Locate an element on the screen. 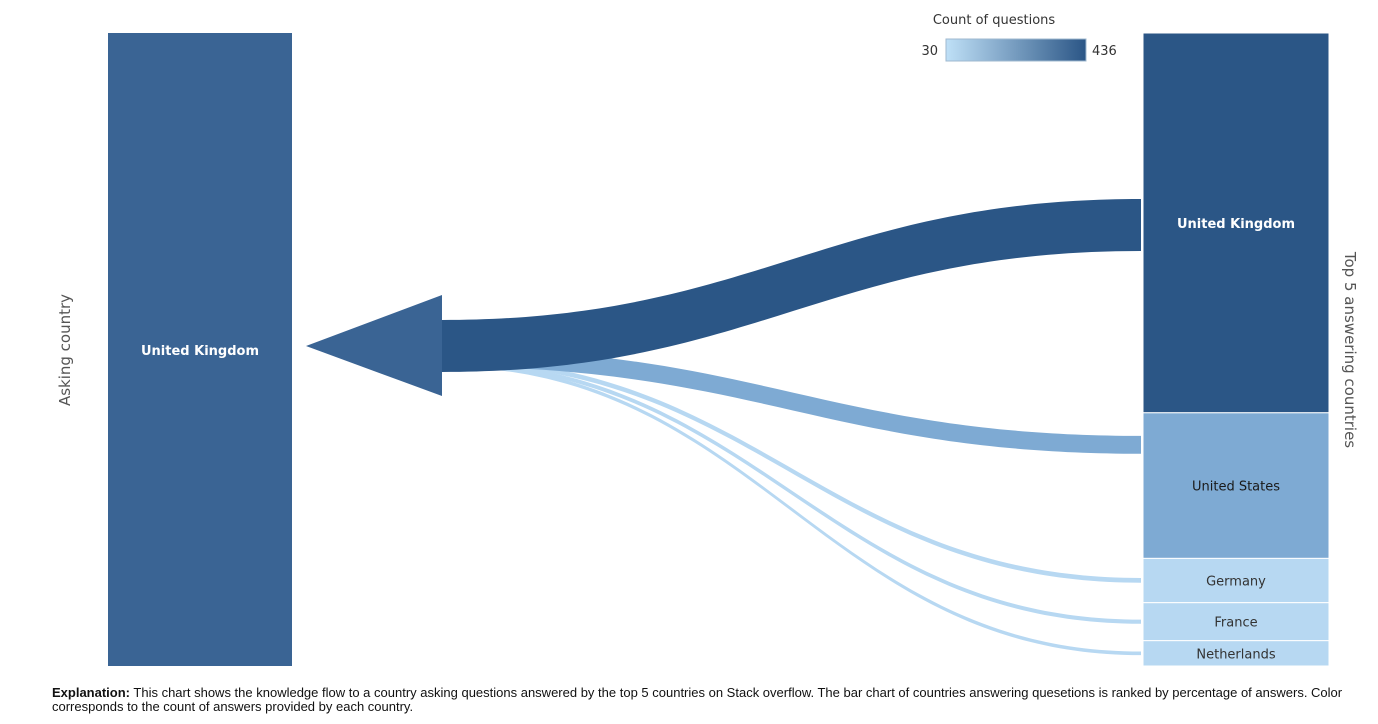 The width and height of the screenshot is (1378, 724). target-label-united-kingdom: United Kingdom is located at coordinates (1236, 224).